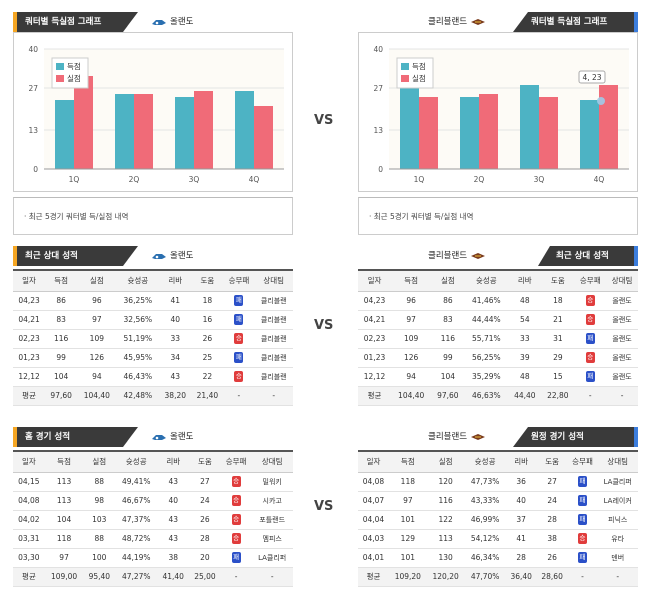 The height and width of the screenshot is (598, 650). Describe the element at coordinates (273, 377) in the screenshot. I see `opp-cell: 클리블랜` at that location.